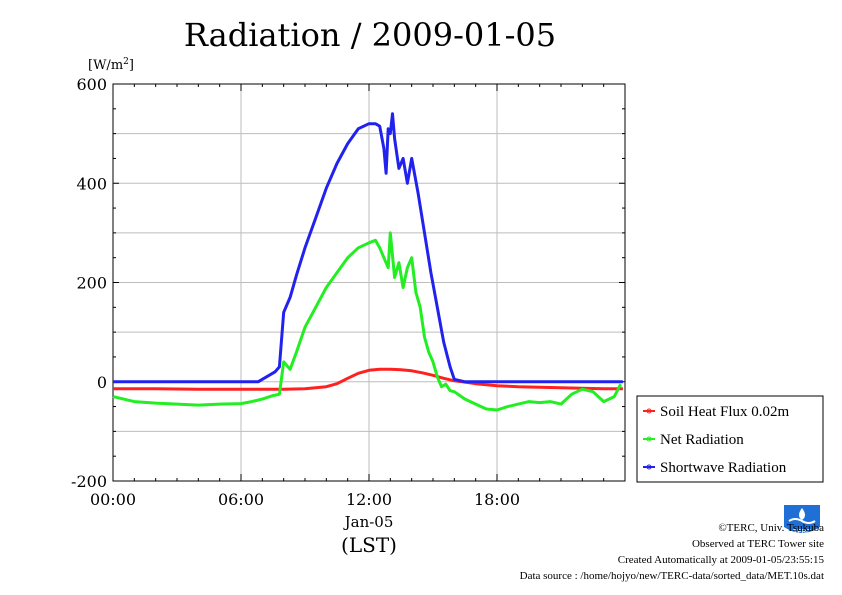 This screenshot has height=595, width=842. What do you see at coordinates (370, 35) in the screenshot?
I see `chart-title: Radiation / 2009-01-05` at bounding box center [370, 35].